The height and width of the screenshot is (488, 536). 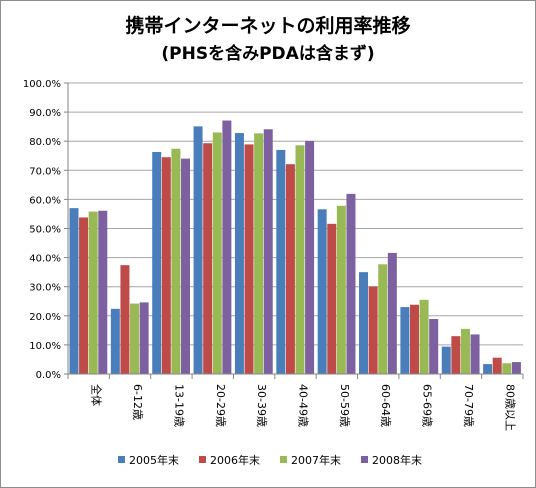 What do you see at coordinates (45, 230) in the screenshot?
I see `y-tick-label: 50.0%` at bounding box center [45, 230].